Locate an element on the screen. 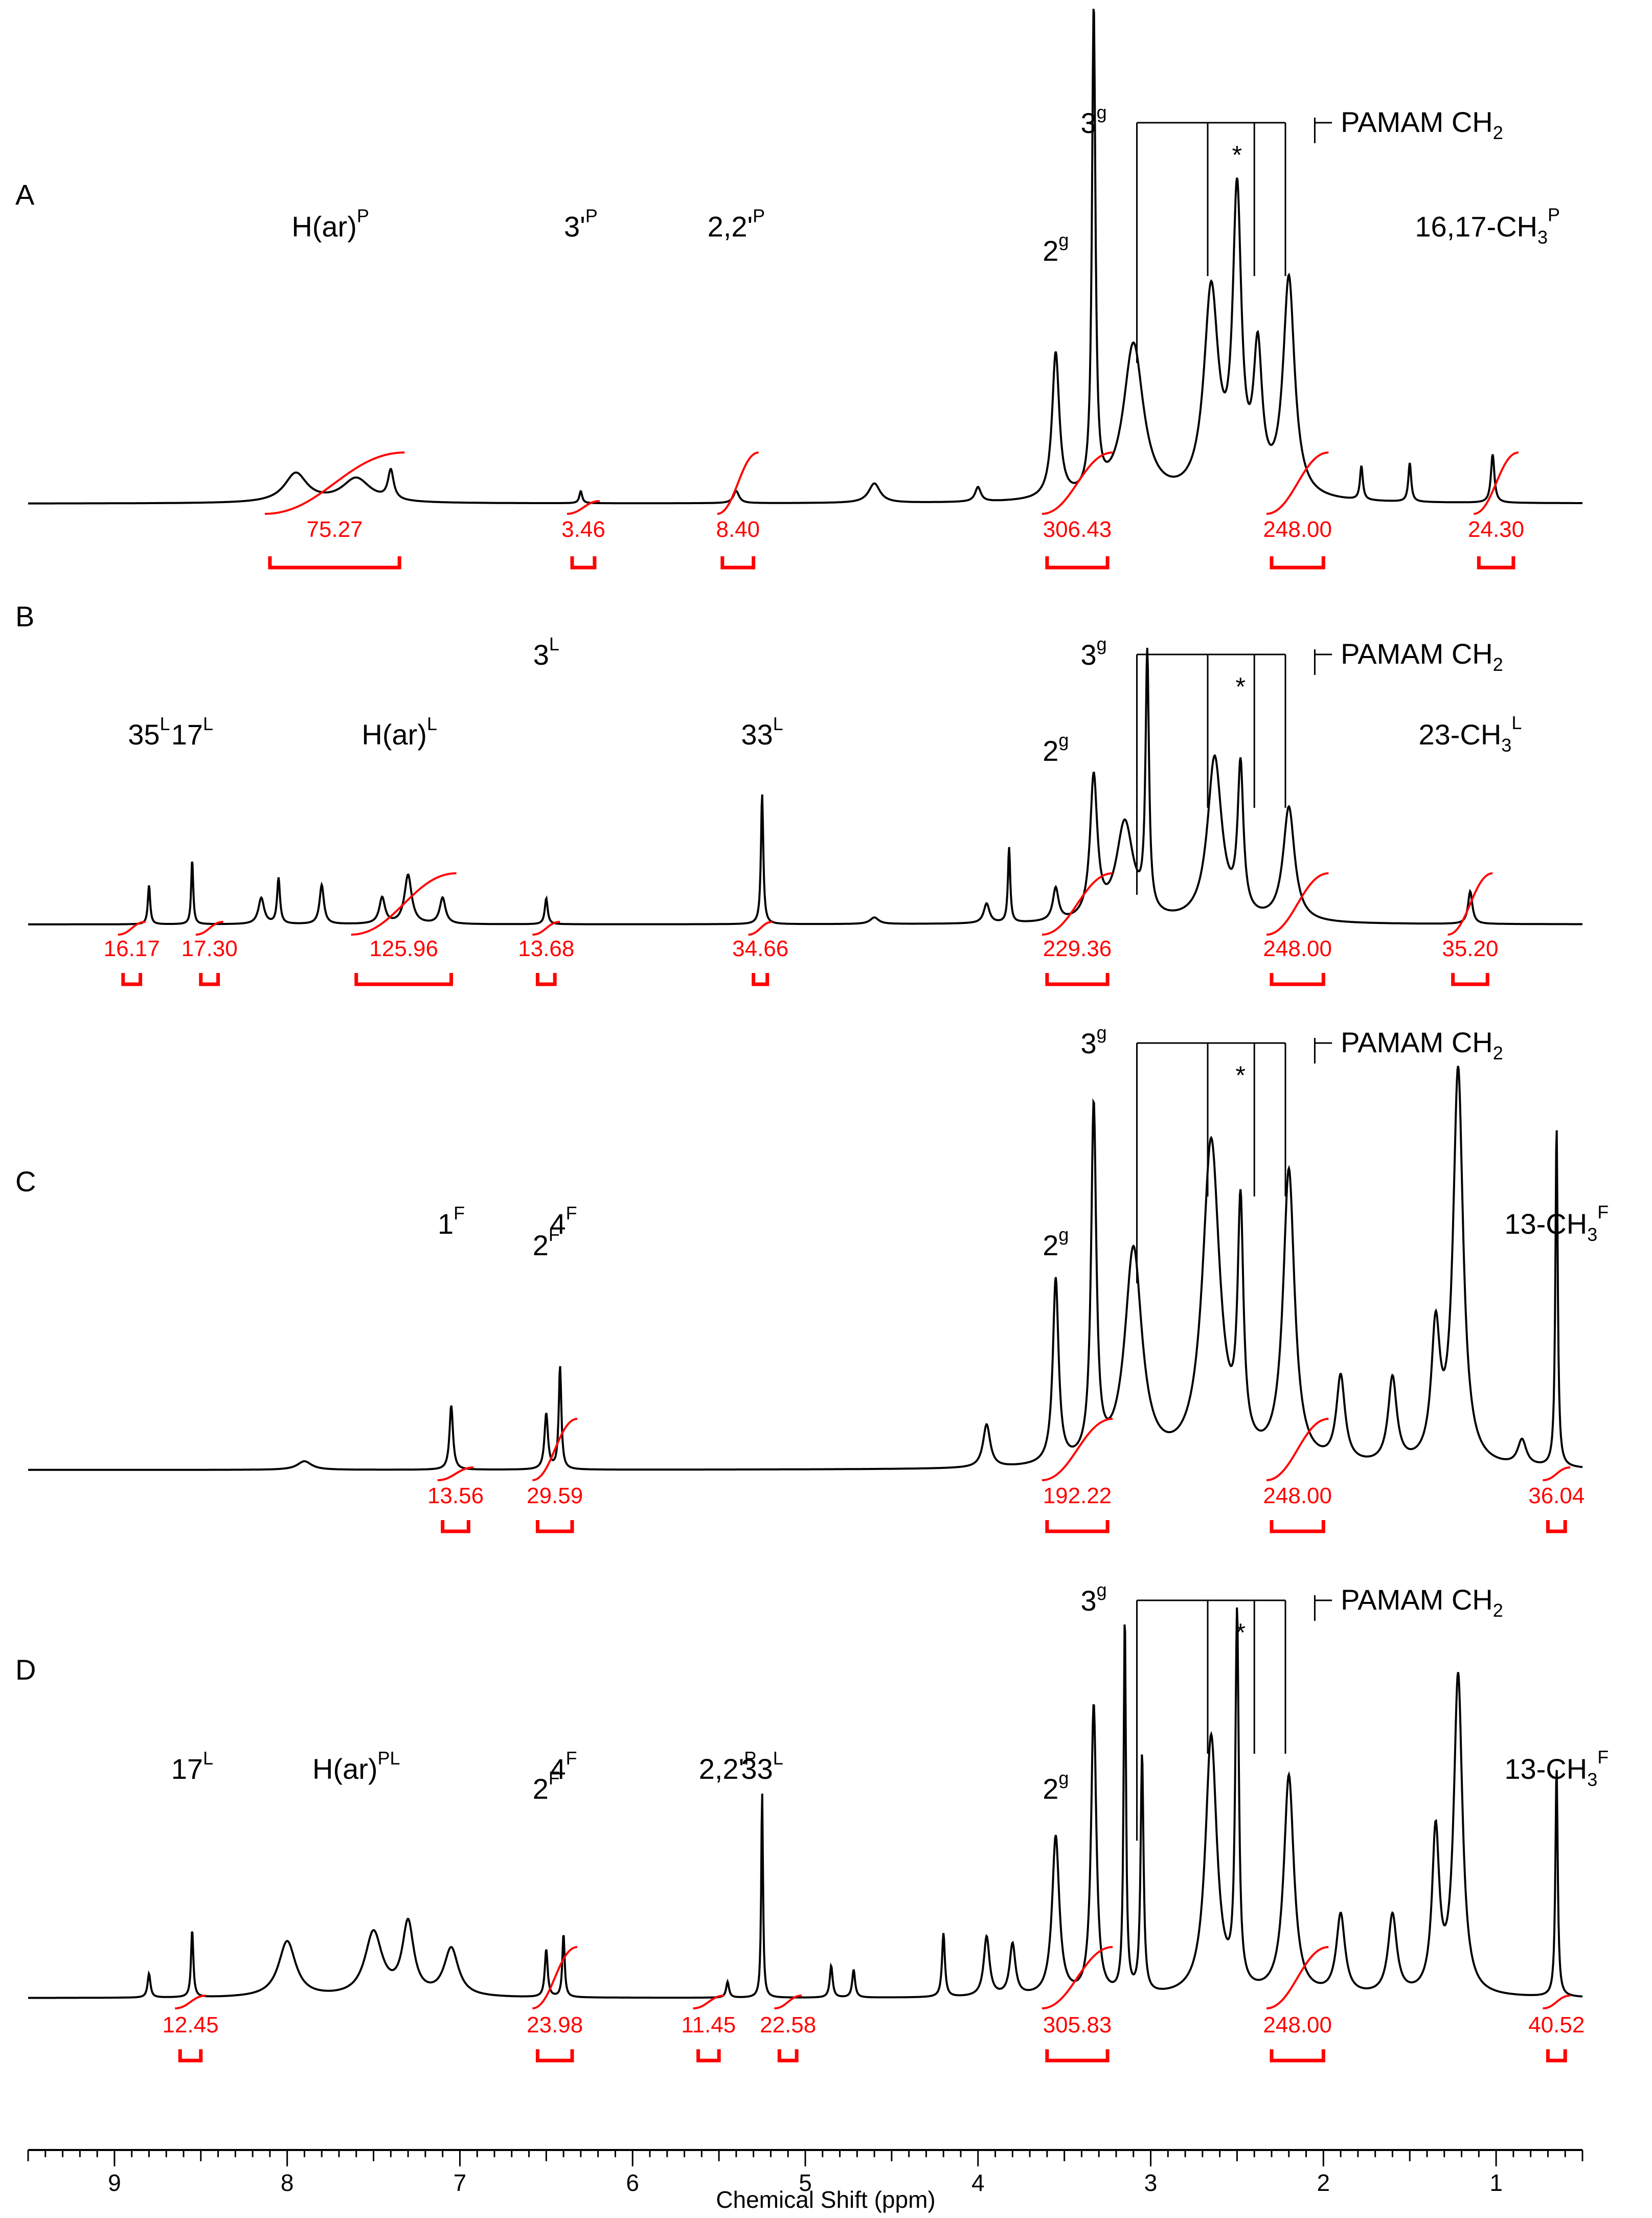 The image size is (1652, 2218). peak-label-text: 4 is located at coordinates (558, 1224).